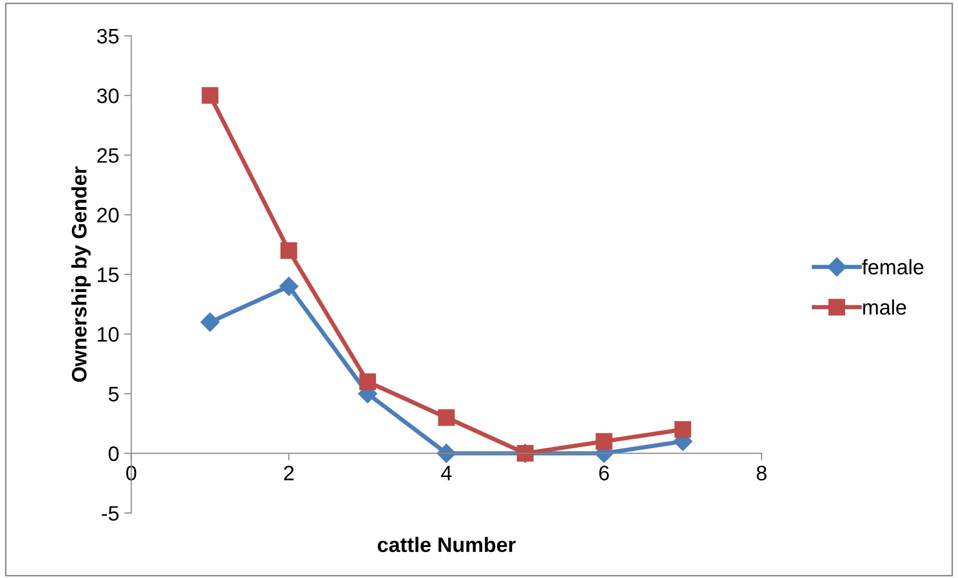 This screenshot has width=958, height=578. What do you see at coordinates (81, 274) in the screenshot?
I see `y-axis-title: Ownership by Gender` at bounding box center [81, 274].